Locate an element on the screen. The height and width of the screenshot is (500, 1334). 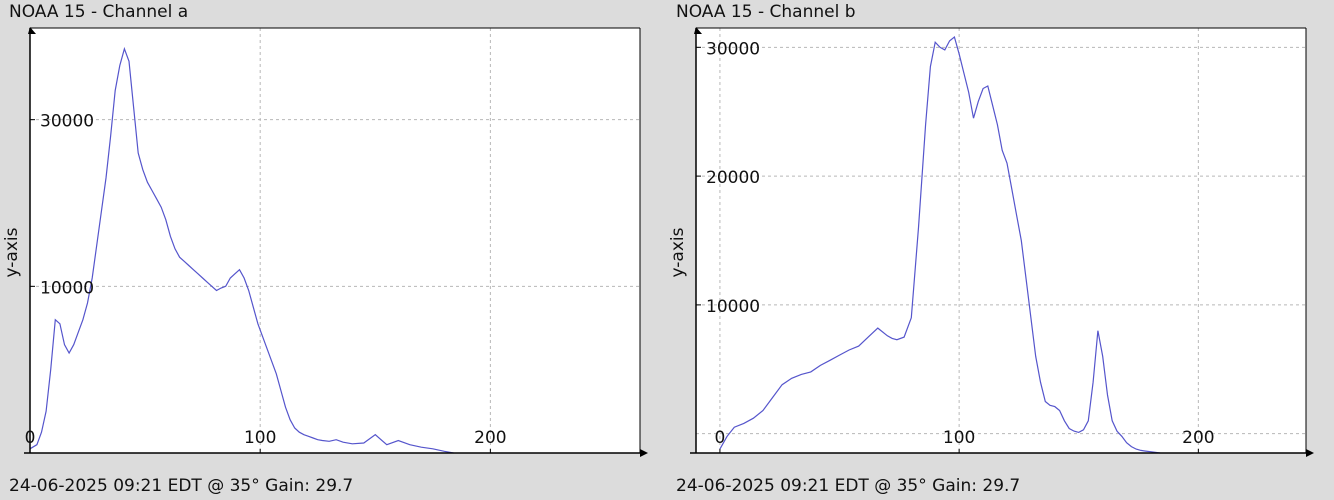
y-tick-label: 20000 is located at coordinates (733, 178).